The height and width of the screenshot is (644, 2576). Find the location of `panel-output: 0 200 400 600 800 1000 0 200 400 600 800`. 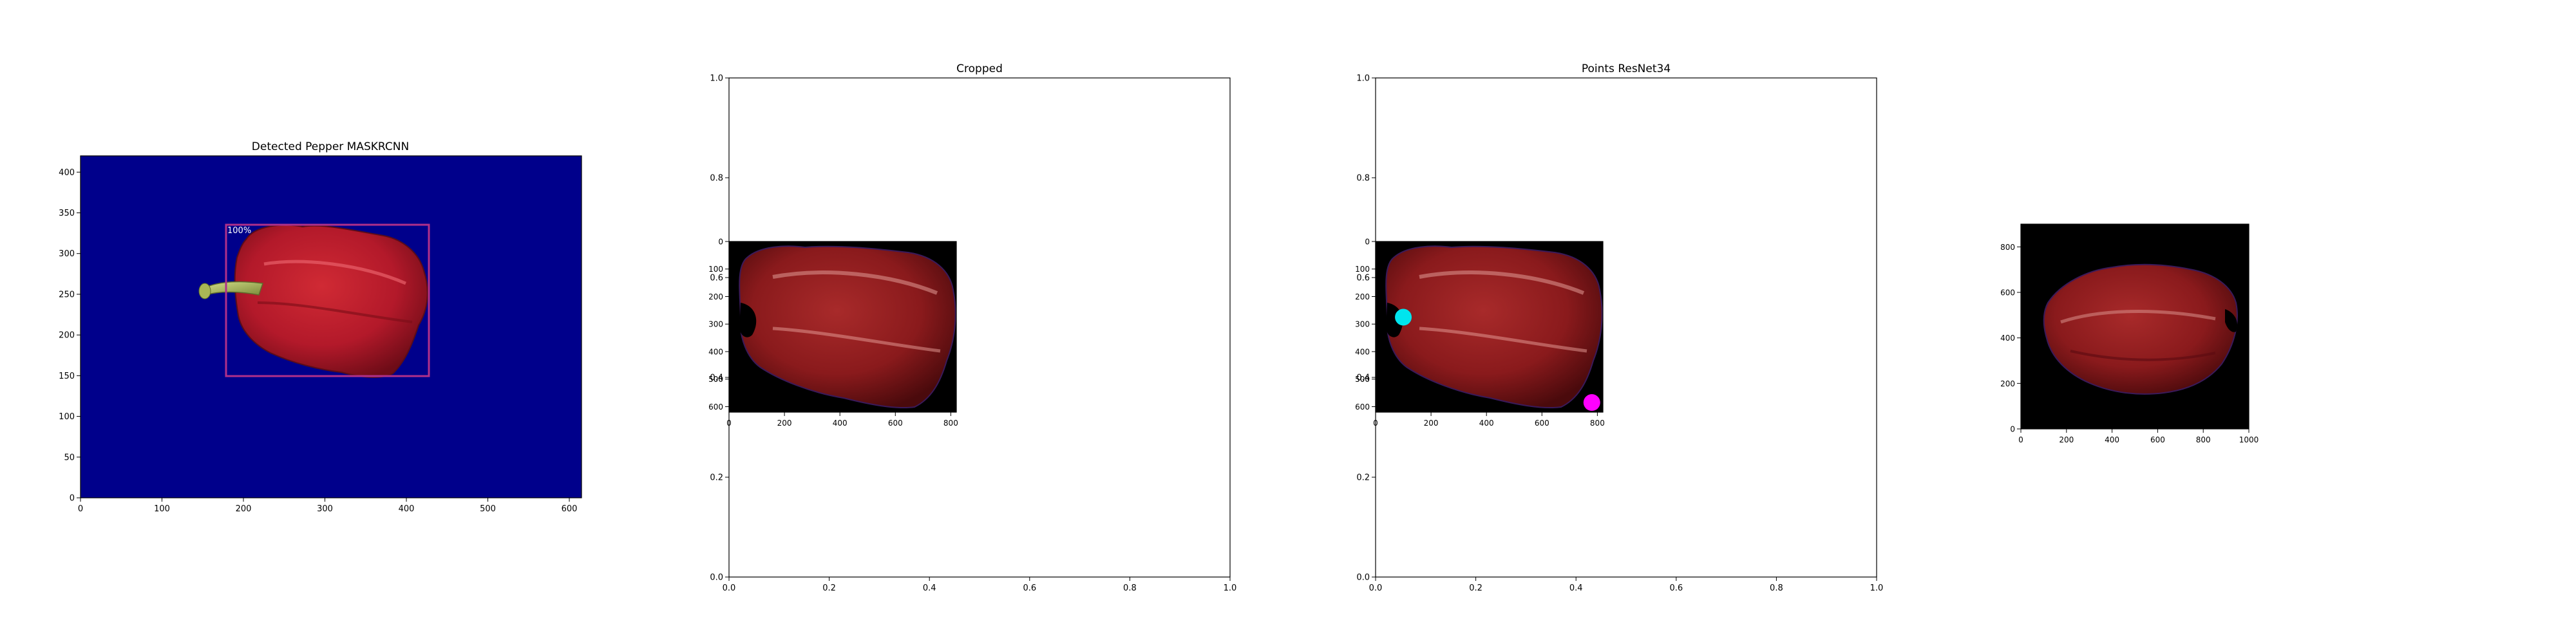

panel-output: 0 200 400 600 800 1000 0 200 400 600 800 is located at coordinates (2130, 334).